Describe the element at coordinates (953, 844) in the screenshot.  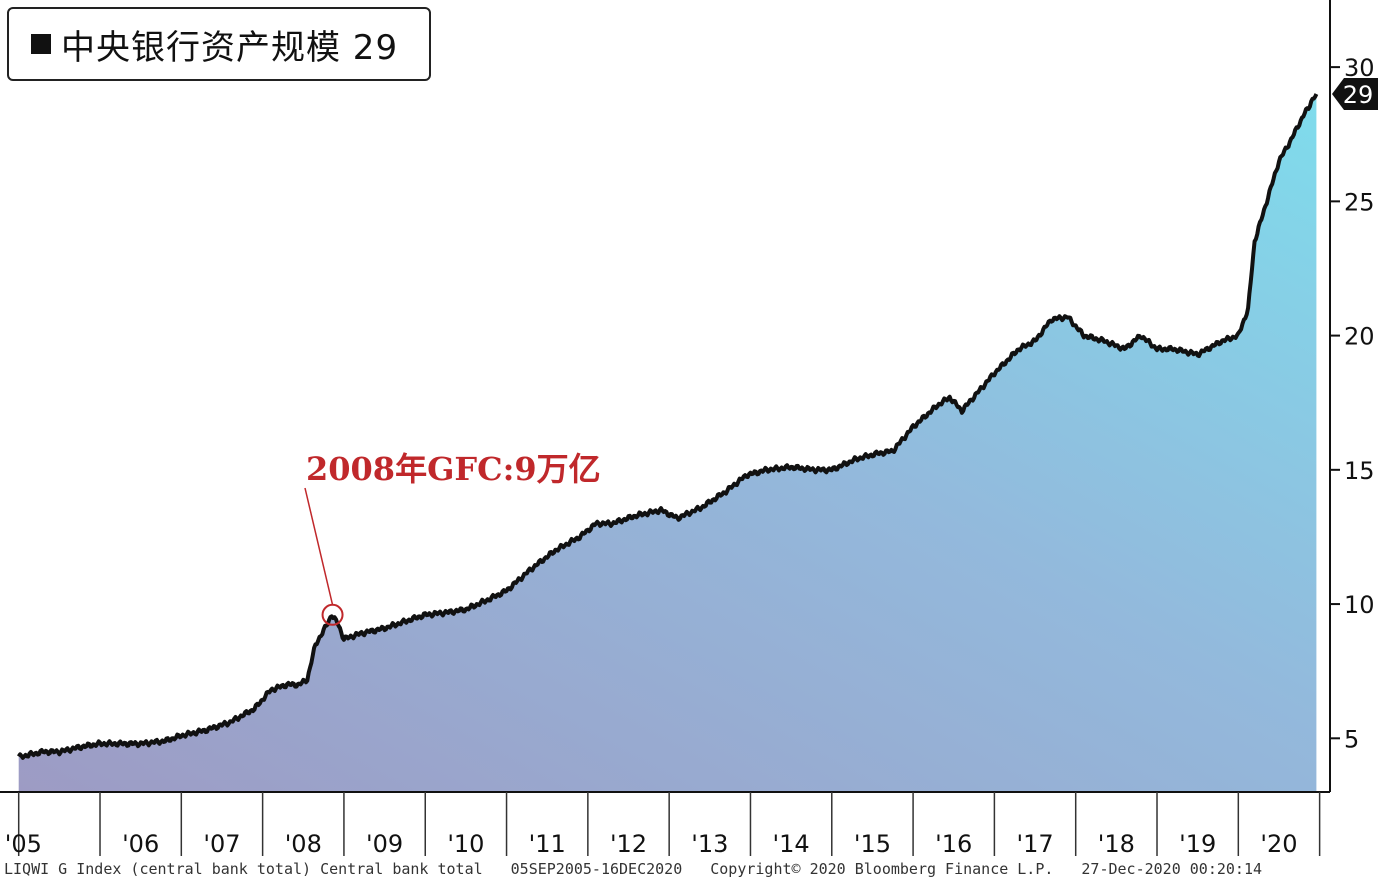
I see `x-tick-label: '16` at that location.